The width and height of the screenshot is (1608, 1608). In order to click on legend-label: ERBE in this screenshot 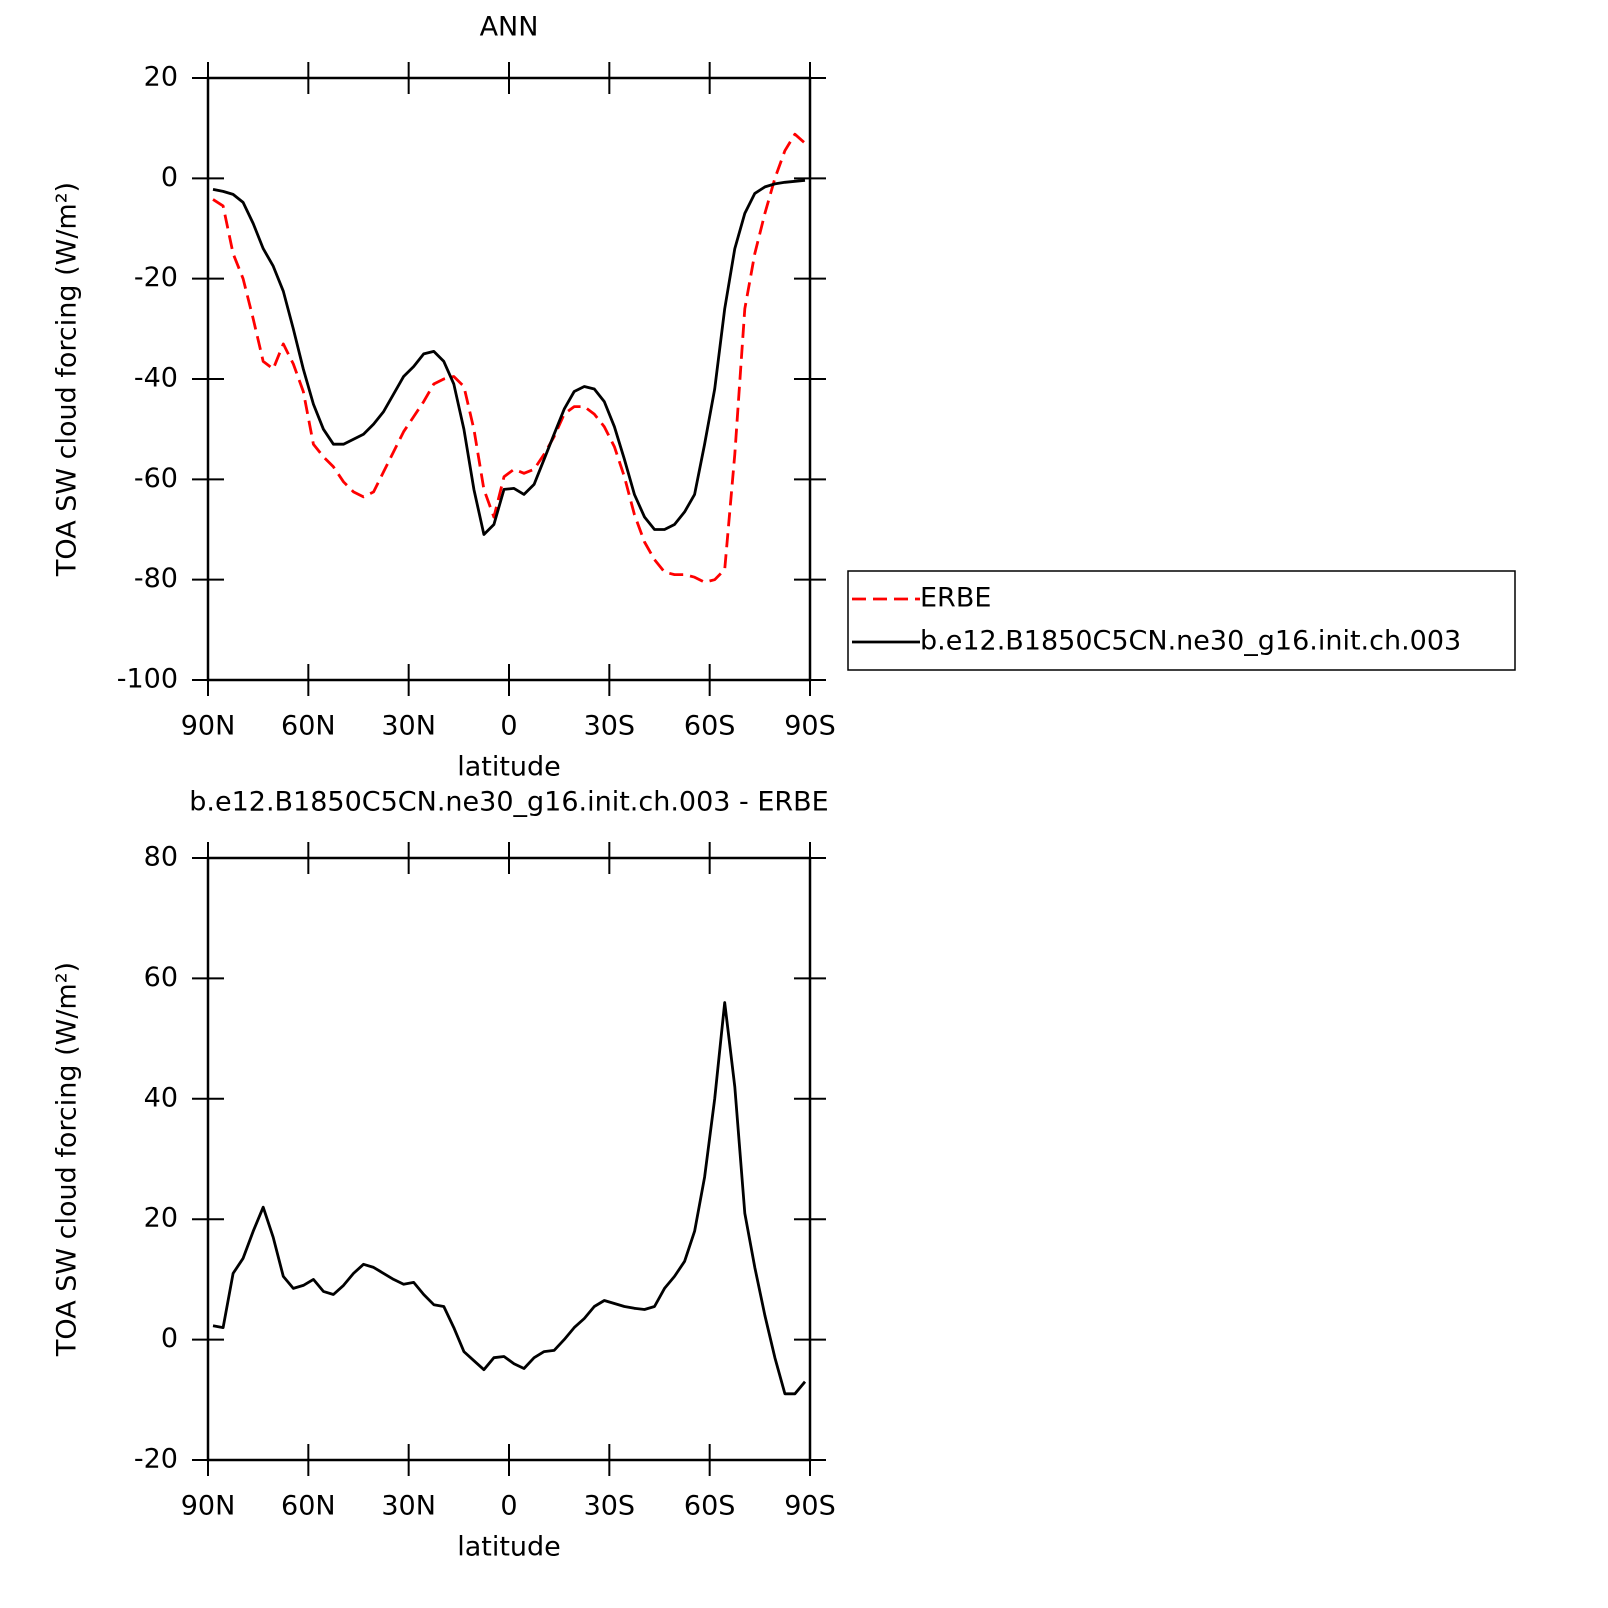, I will do `click(955, 598)`.